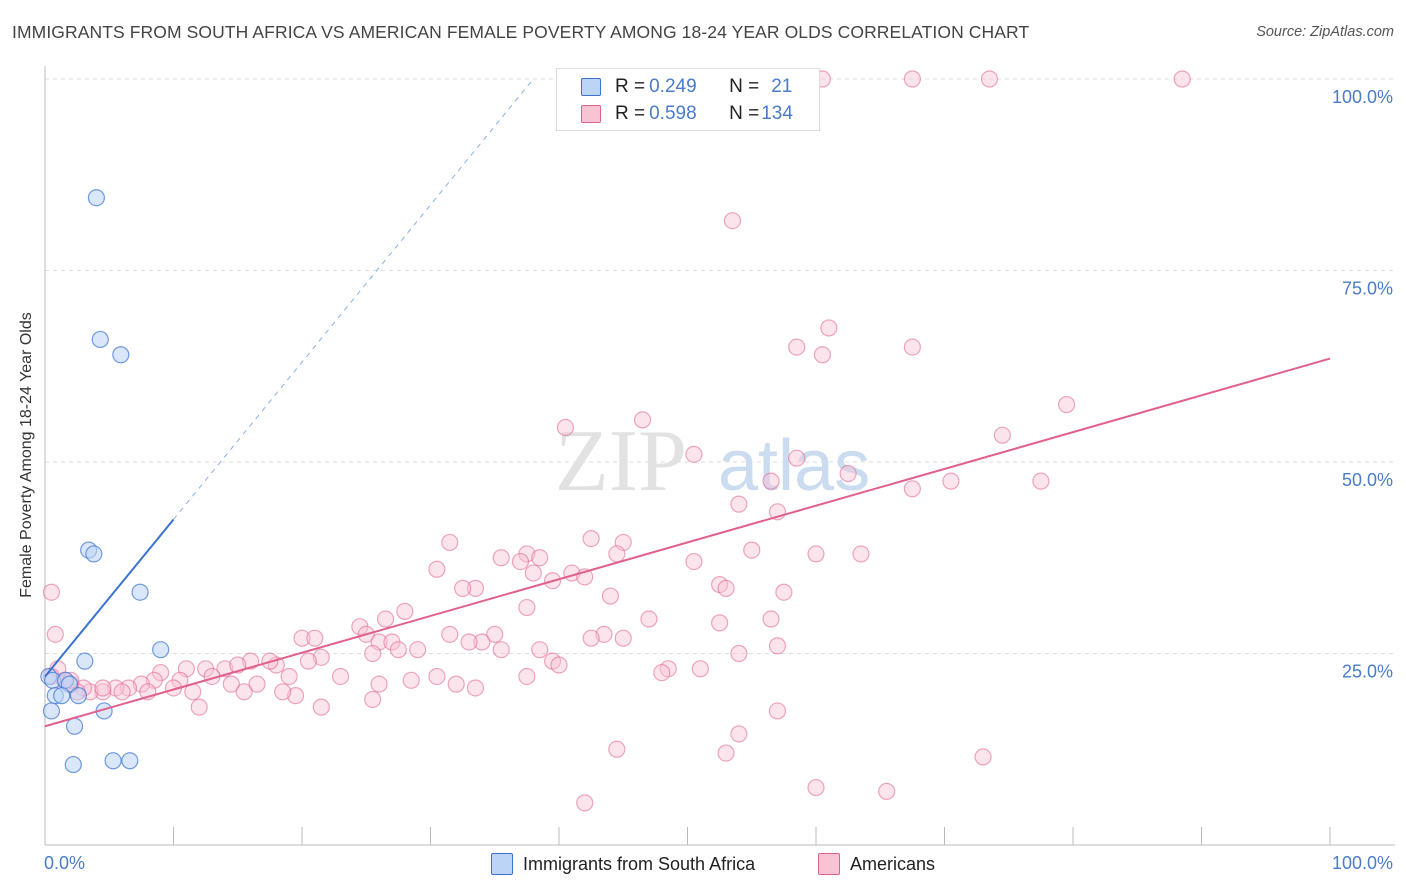 Image resolution: width=1406 pixels, height=892 pixels. What do you see at coordinates (591, 114) in the screenshot?
I see `legend-swatch-pink` at bounding box center [591, 114].